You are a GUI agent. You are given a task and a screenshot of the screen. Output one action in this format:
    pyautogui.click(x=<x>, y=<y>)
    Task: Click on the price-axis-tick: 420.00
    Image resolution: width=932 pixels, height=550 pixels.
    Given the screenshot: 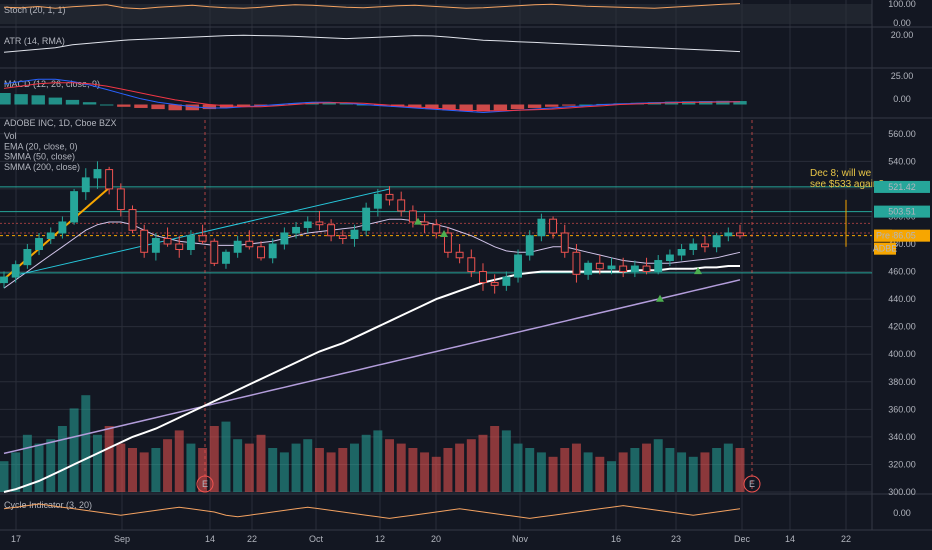 What is the action you would take?
    pyautogui.click(x=902, y=327)
    